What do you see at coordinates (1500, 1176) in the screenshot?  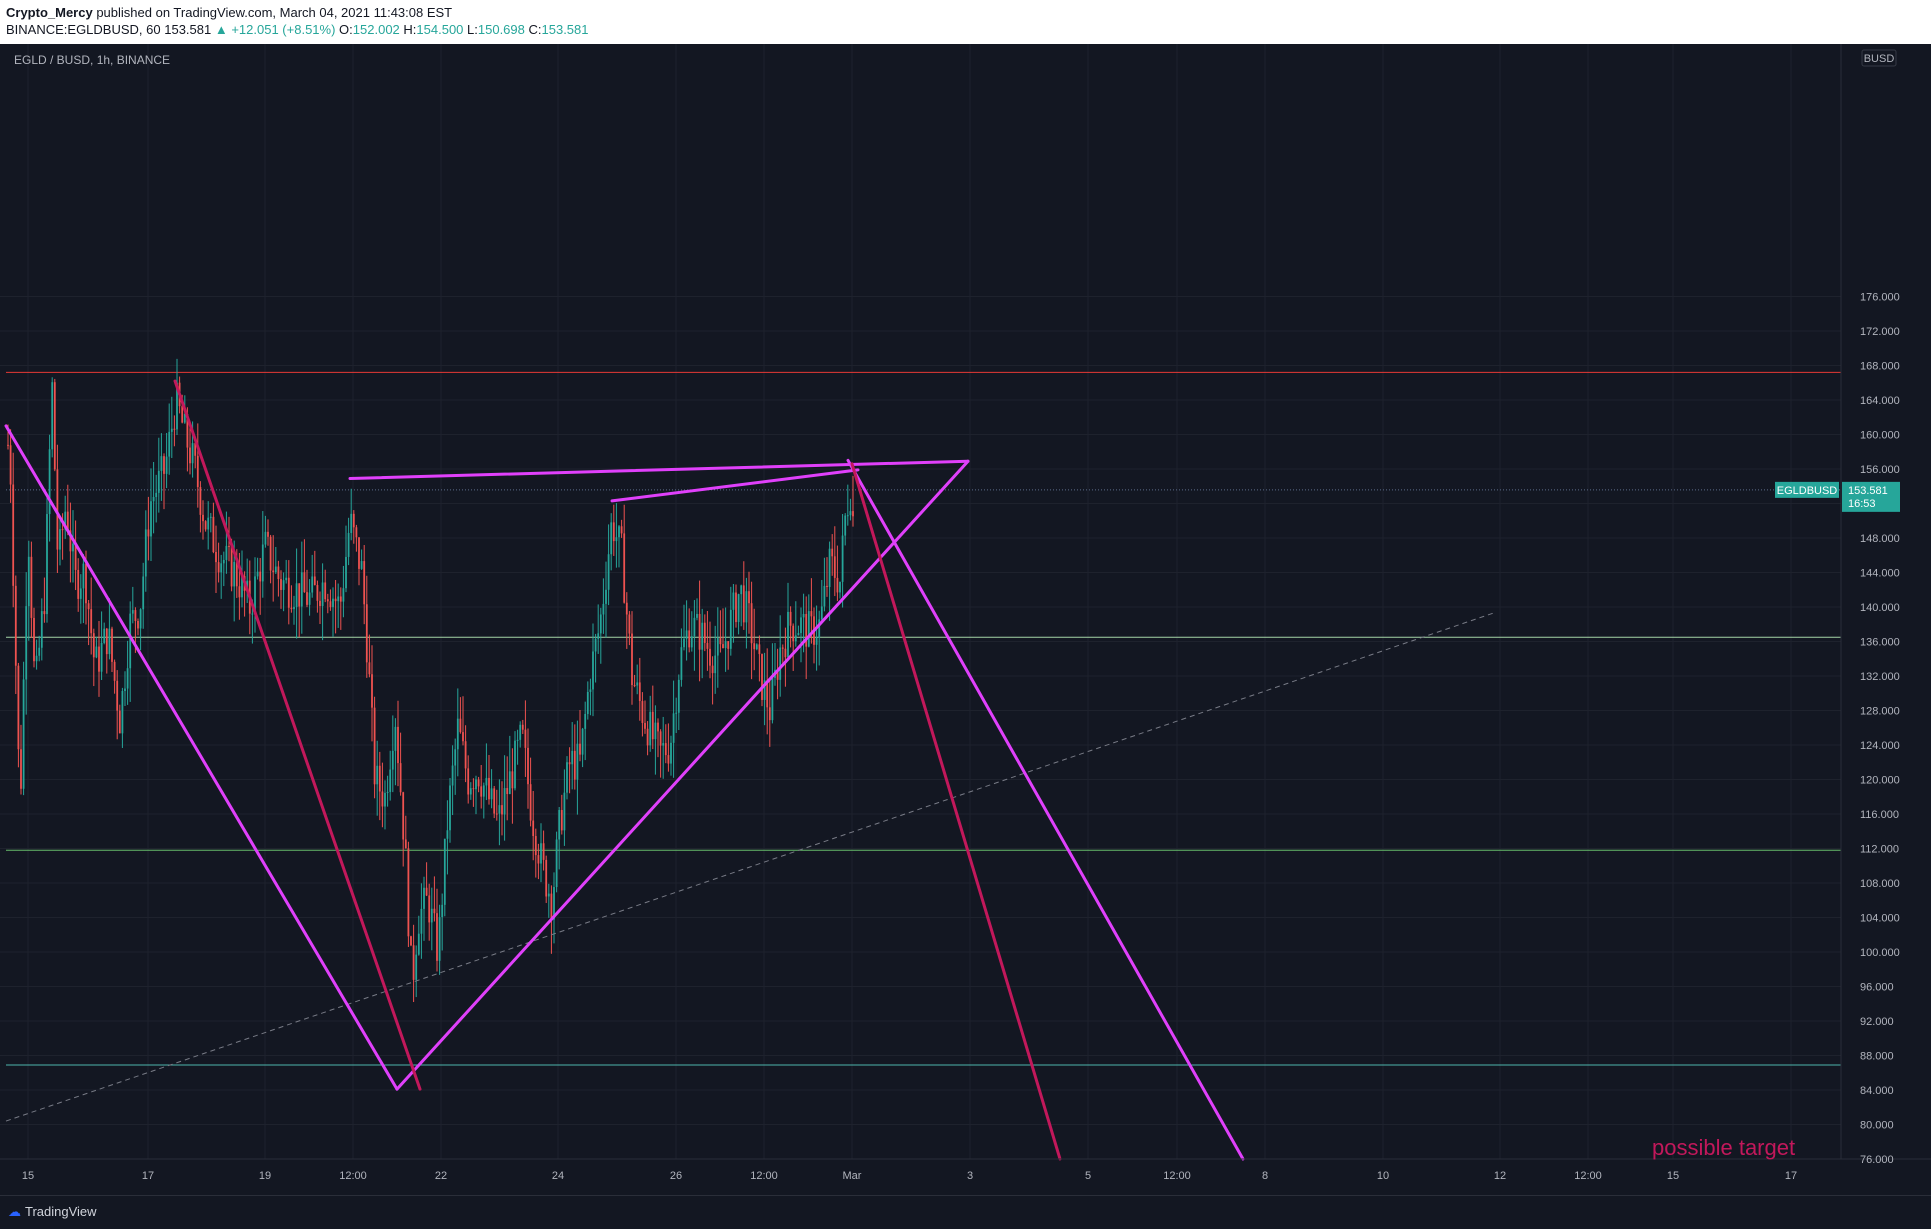 I see `x-tick-label: 12` at bounding box center [1500, 1176].